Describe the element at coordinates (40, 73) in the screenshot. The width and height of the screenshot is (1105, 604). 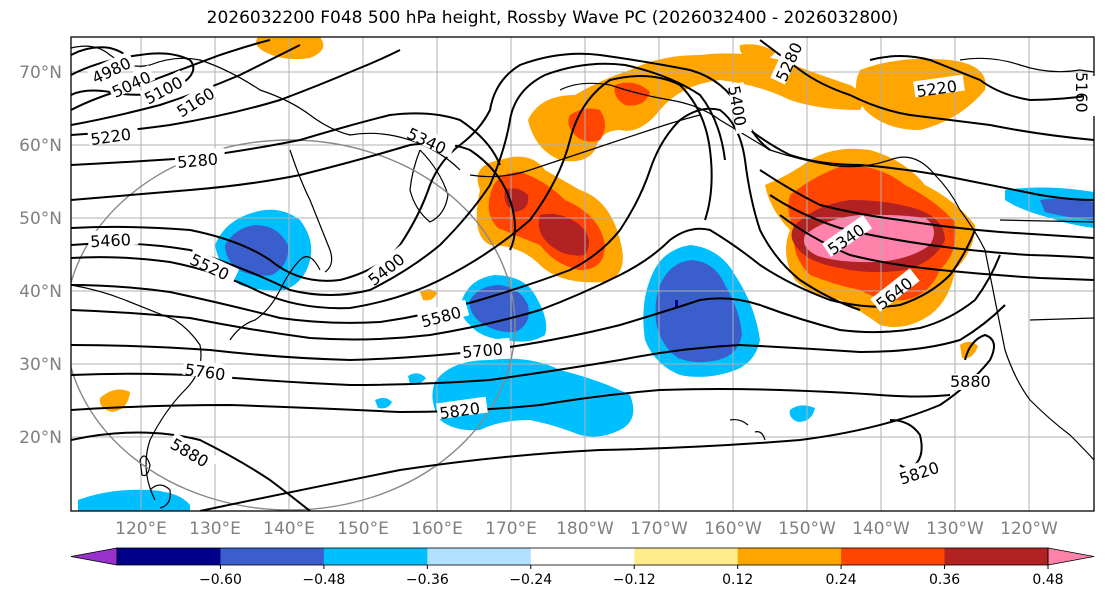
I see `lat-label-70n: 70°N` at that location.